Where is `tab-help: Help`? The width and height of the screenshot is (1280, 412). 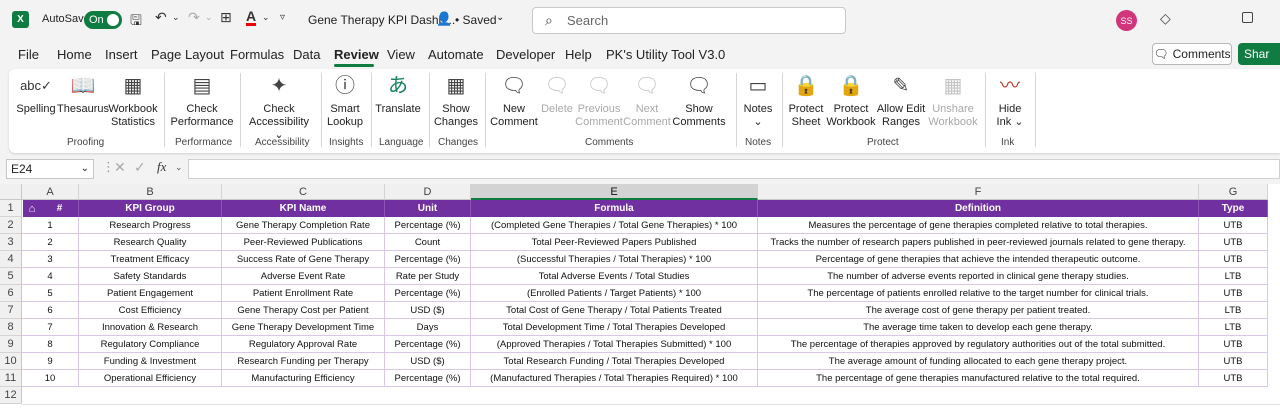 tab-help: Help is located at coordinates (578, 54).